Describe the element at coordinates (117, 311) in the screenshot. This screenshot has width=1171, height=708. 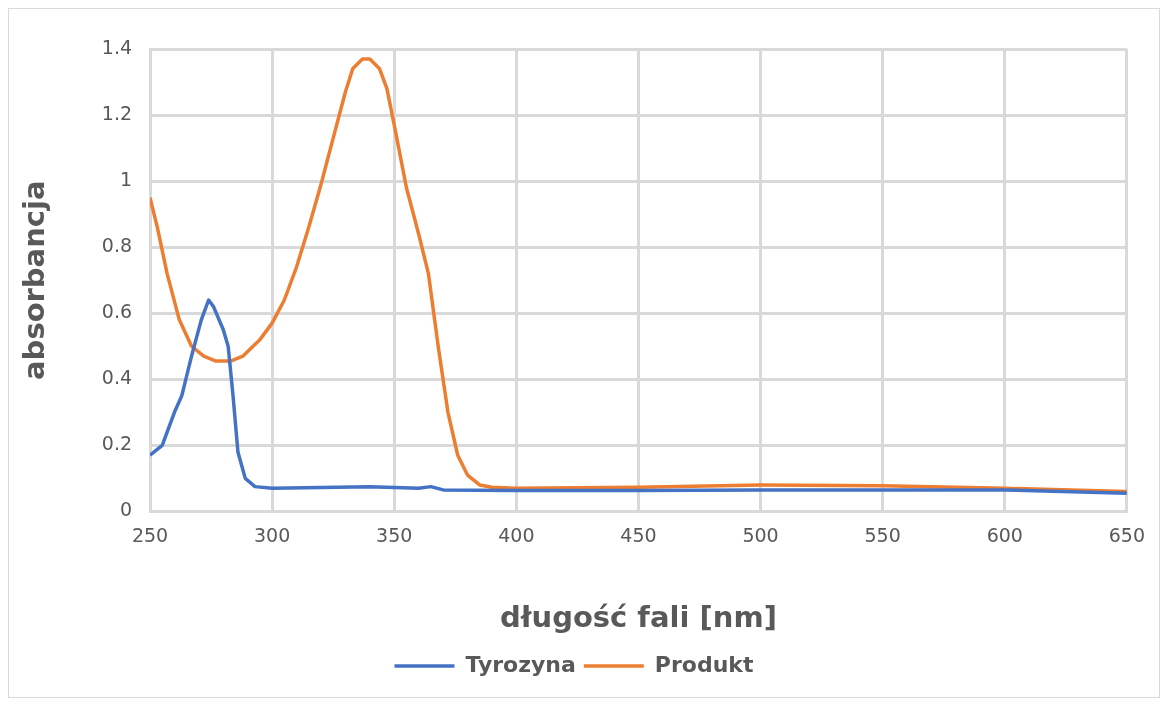
I see `y-tick-label: 0.6` at that location.